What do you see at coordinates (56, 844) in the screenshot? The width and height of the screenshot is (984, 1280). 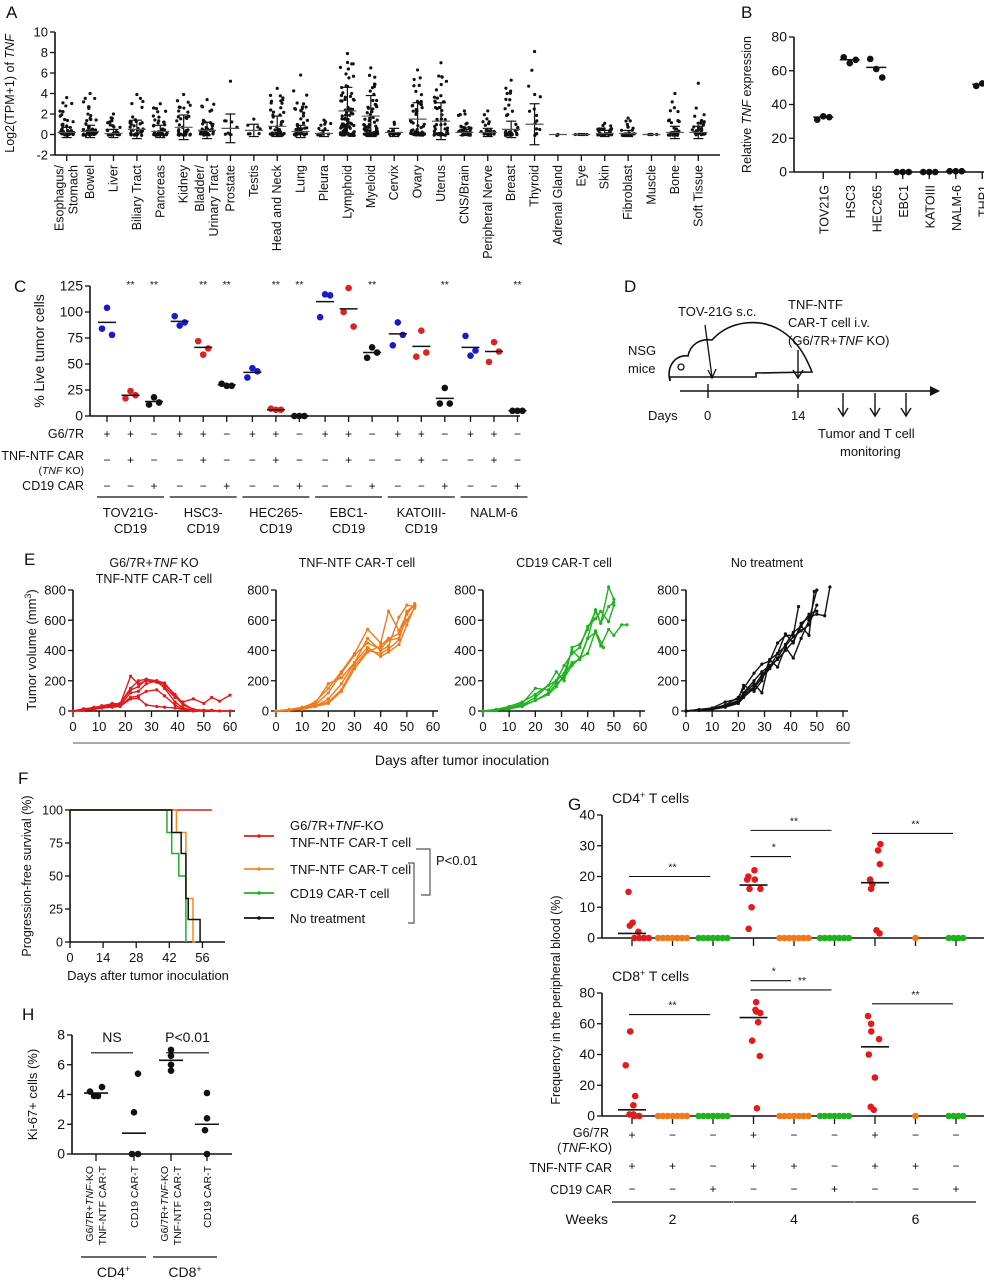 I see `panel-f-y-tick-label: 75` at bounding box center [56, 844].